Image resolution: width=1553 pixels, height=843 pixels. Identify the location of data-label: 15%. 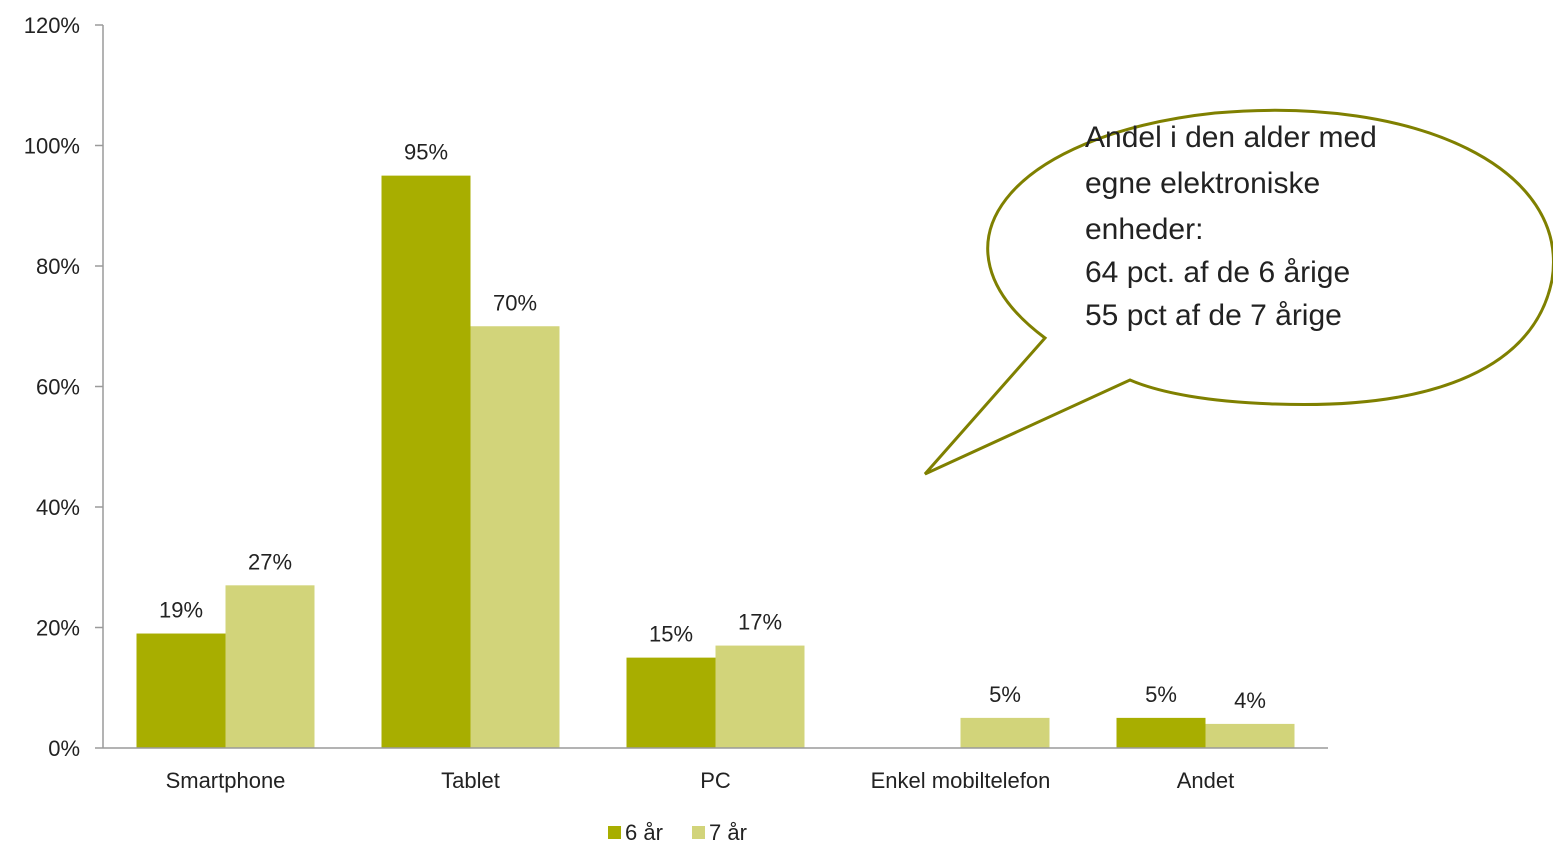
(671, 634).